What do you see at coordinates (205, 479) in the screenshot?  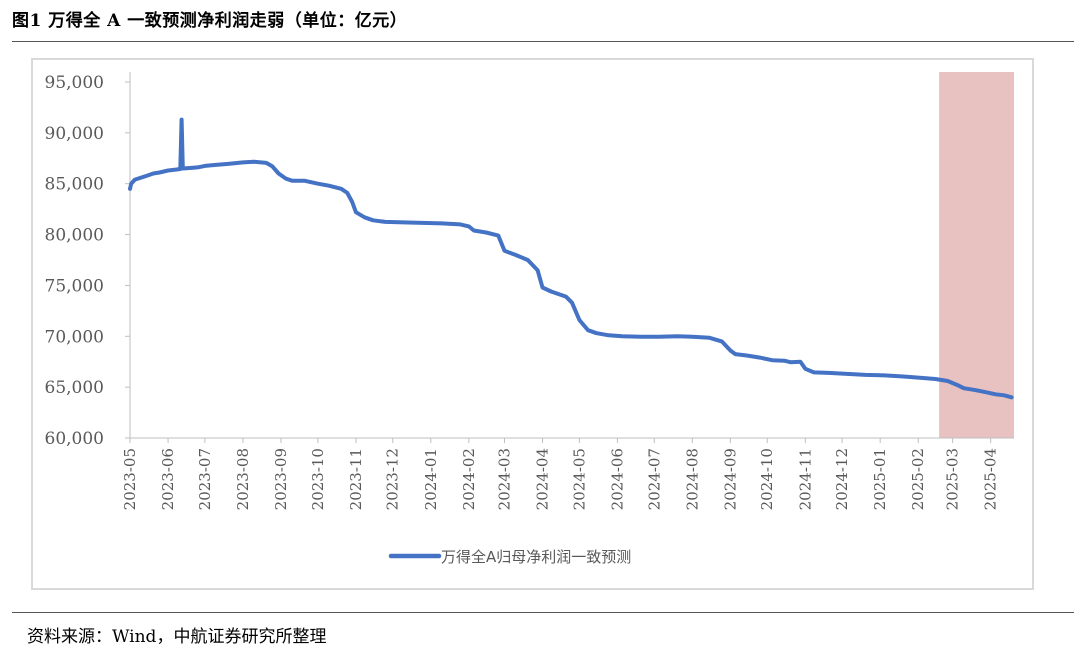 I see `x-tick-label: 2023-07` at bounding box center [205, 479].